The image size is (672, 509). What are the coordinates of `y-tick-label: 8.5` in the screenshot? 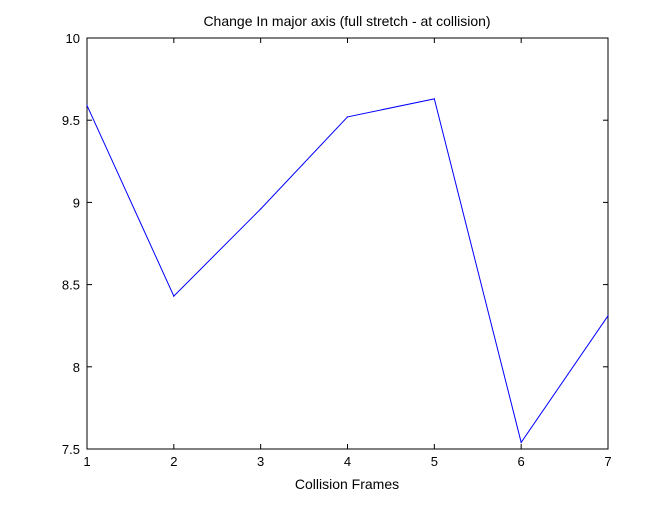 It's located at (71, 285).